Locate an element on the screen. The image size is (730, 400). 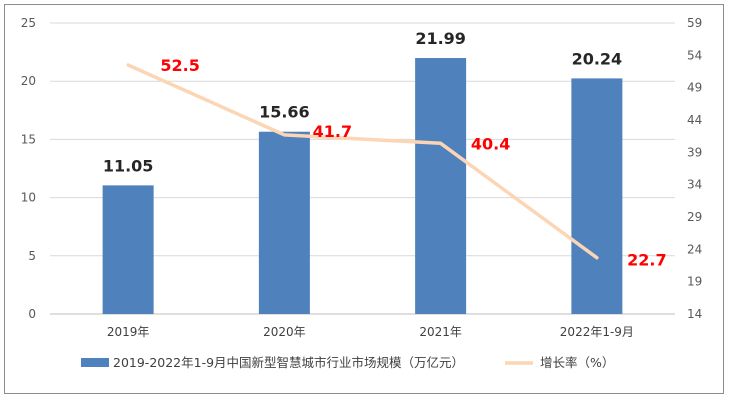
x-tick-label: 2019年 is located at coordinates (128, 332).